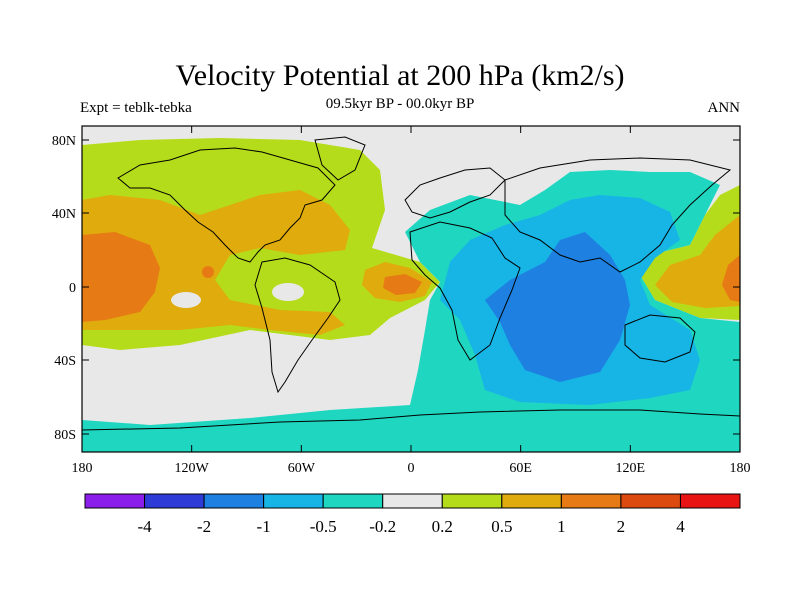  What do you see at coordinates (400, 104) in the screenshot?
I see `period-label: 09.5kyr BP - 00.0kyr BP` at bounding box center [400, 104].